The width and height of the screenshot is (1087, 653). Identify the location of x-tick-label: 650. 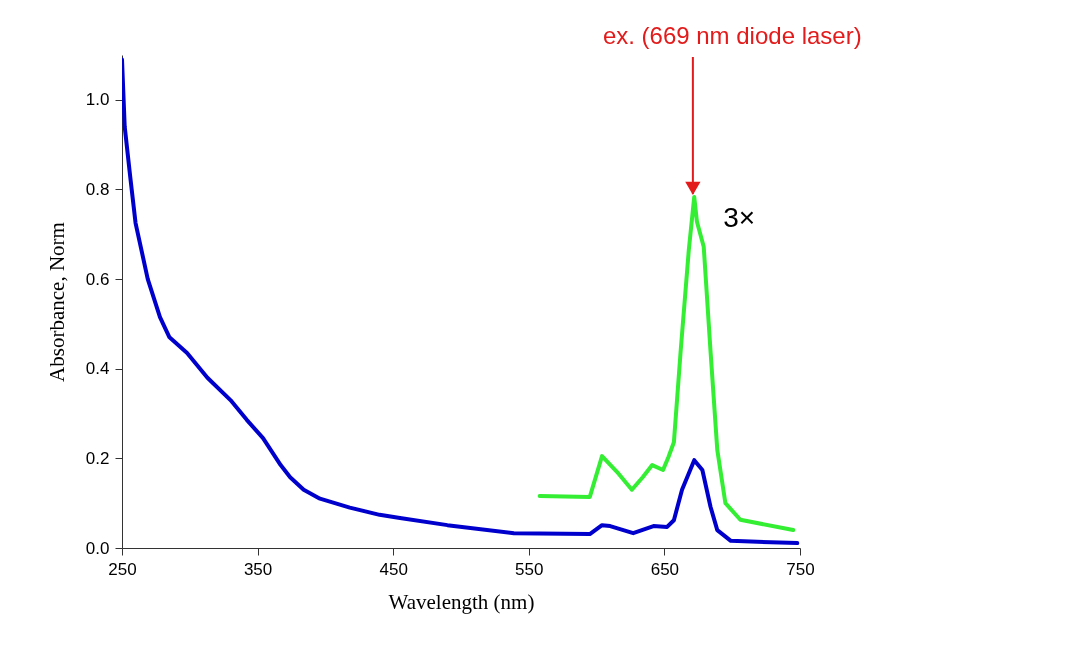
(665, 569).